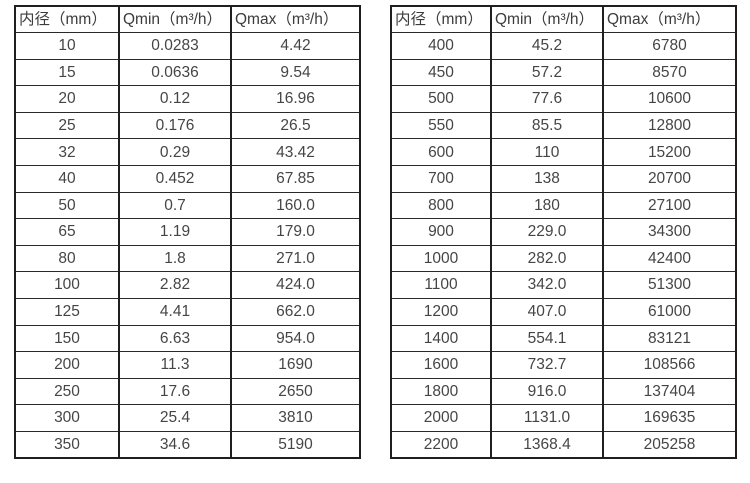 This screenshot has height=483, width=750. I want to click on table-row: 250 17.6 2650, so click(187, 391).